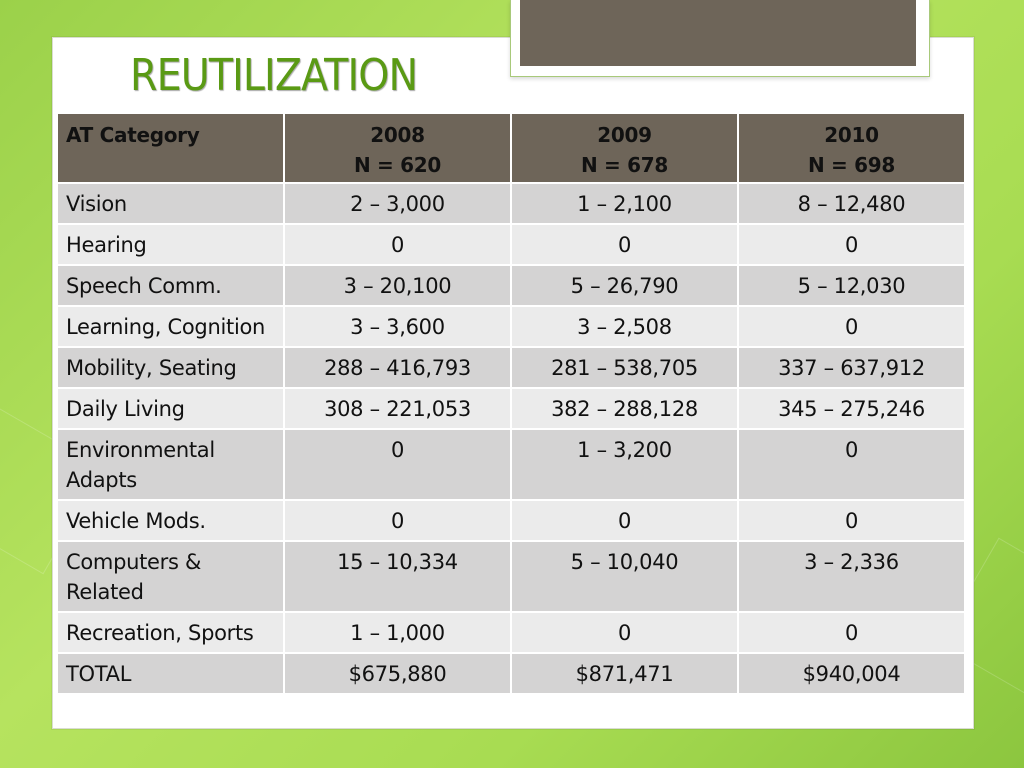 This screenshot has width=1024, height=768. I want to click on value-2010-cell: 337 – 637,912, so click(851, 367).